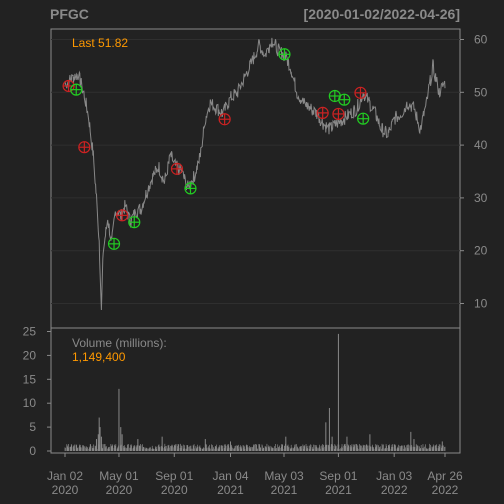 This screenshot has width=504, height=504. Describe the element at coordinates (445, 476) in the screenshot. I see `x-tick-label-date: Apr 26` at that location.